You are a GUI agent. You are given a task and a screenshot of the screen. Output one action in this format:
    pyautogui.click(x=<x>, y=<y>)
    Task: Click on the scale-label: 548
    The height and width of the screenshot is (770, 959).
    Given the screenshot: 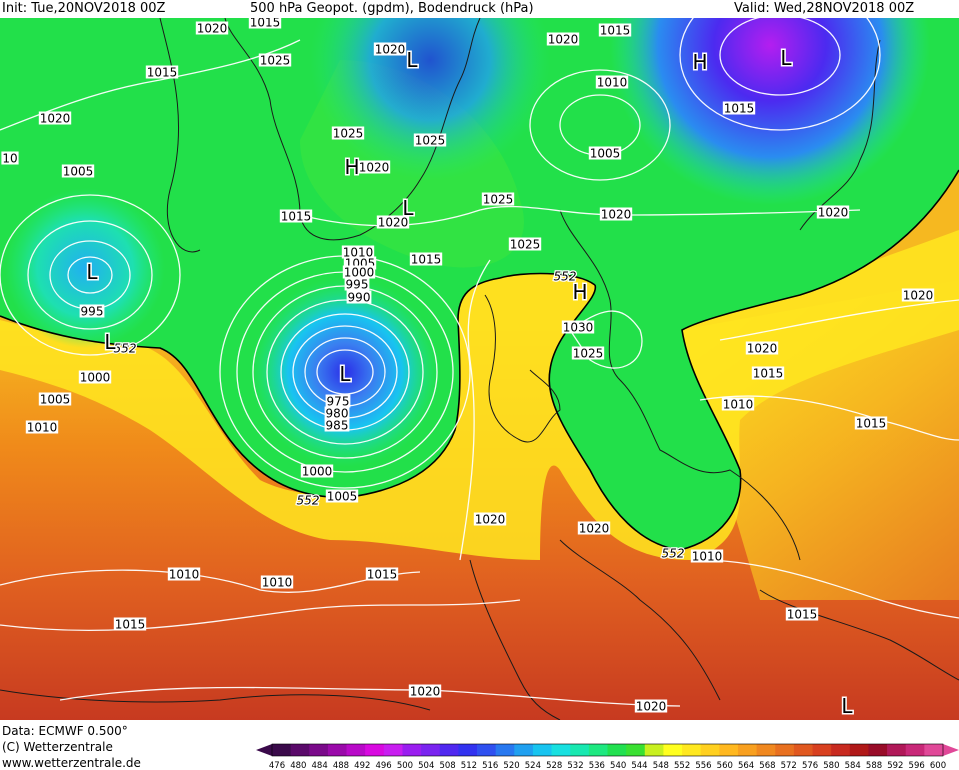 What is the action you would take?
    pyautogui.click(x=661, y=765)
    